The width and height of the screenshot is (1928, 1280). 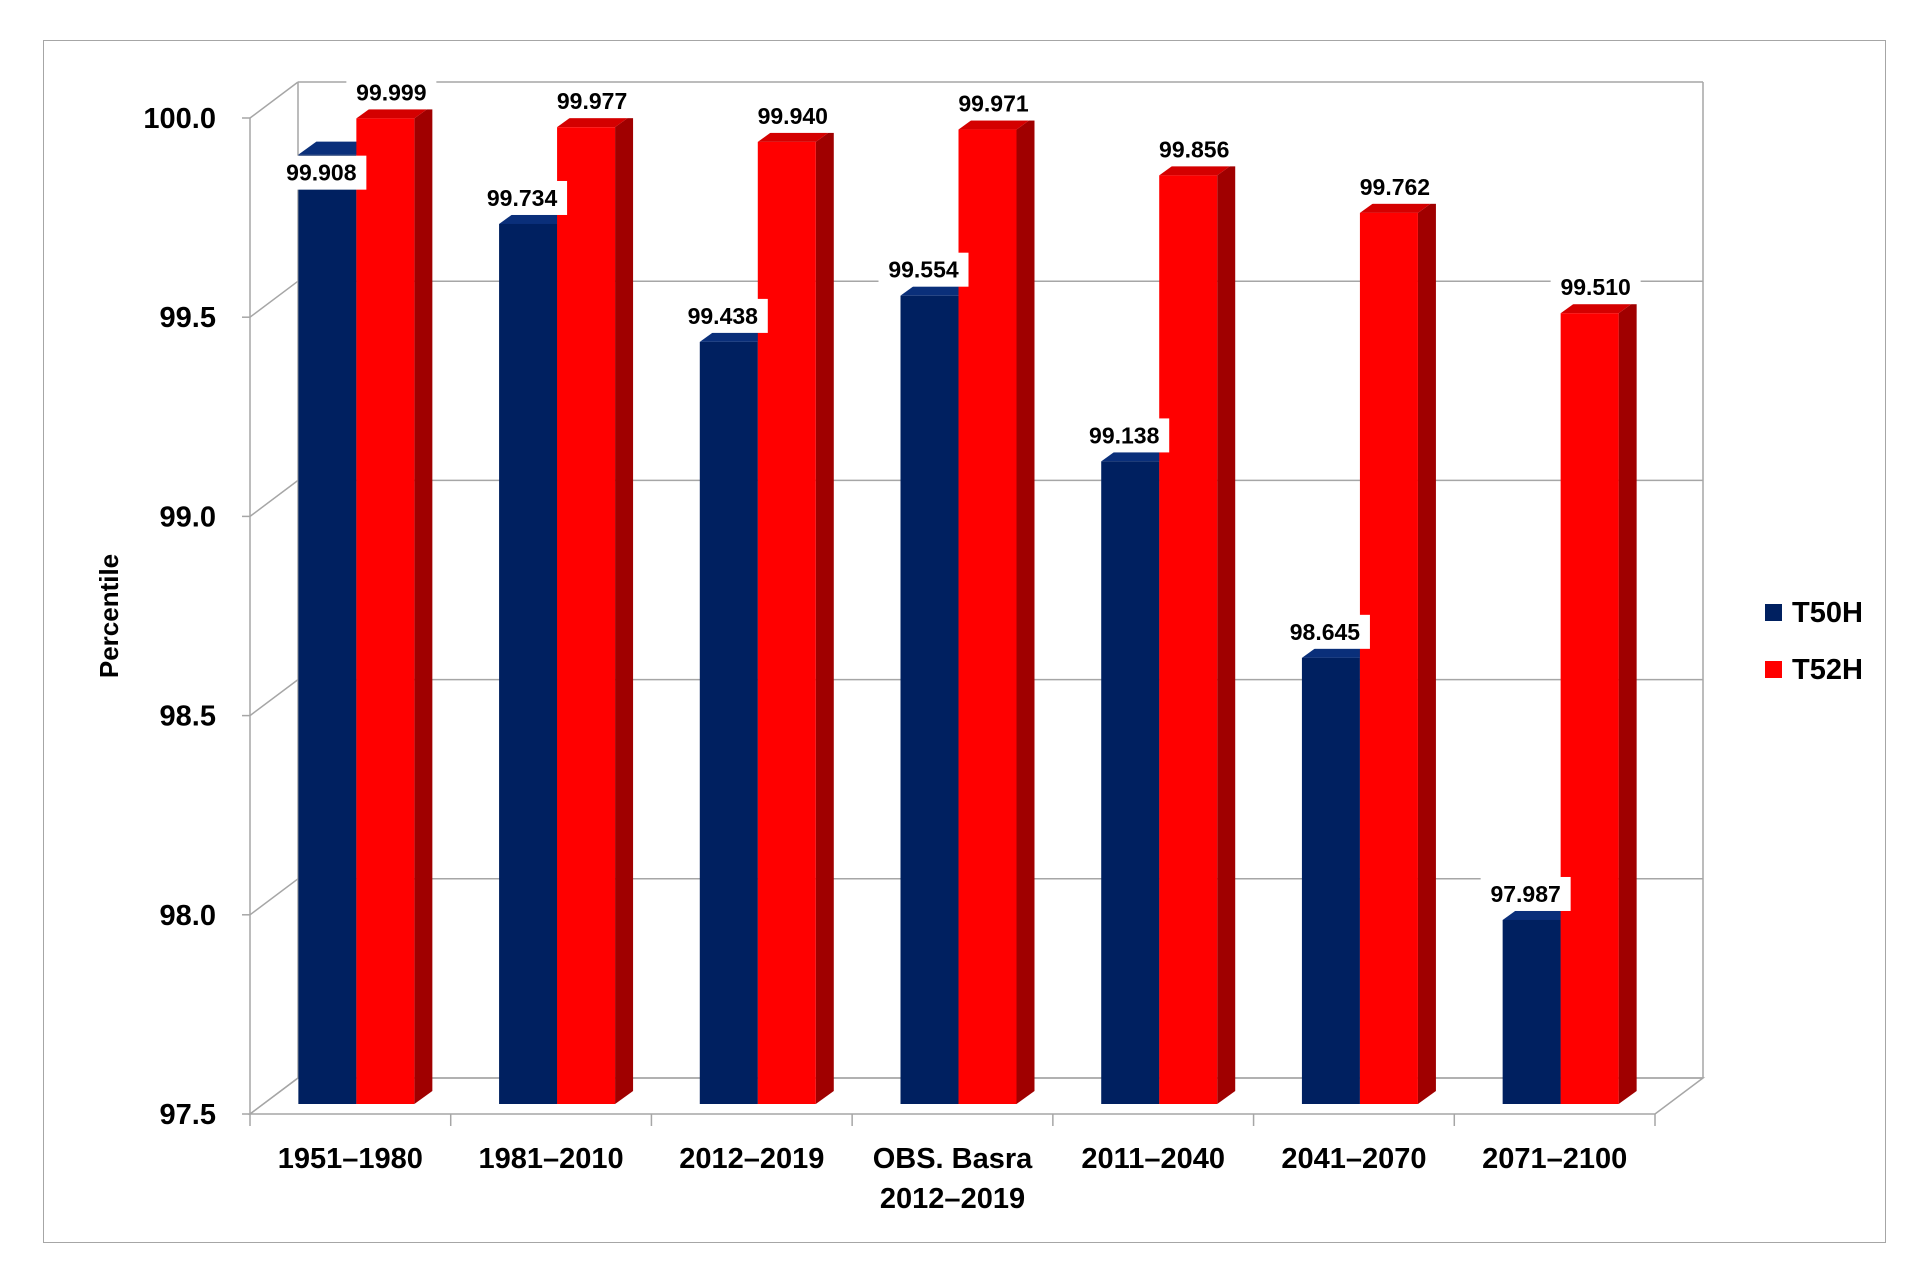 I want to click on data-label: 99.554, so click(x=923, y=270).